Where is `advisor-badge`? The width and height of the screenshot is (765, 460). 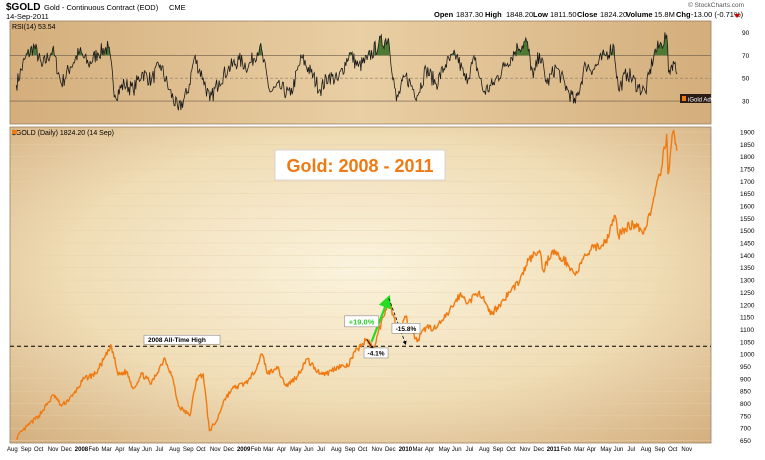 advisor-badge is located at coordinates (695, 98).